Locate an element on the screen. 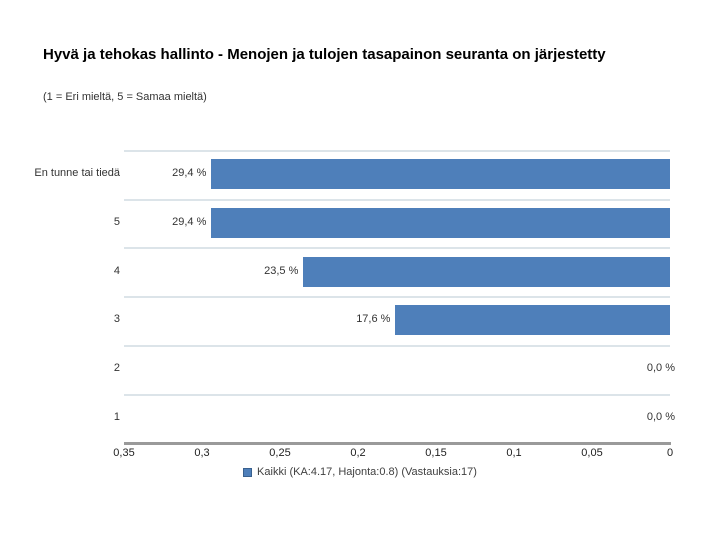  x-tick-label: 0,05 is located at coordinates (592, 453).